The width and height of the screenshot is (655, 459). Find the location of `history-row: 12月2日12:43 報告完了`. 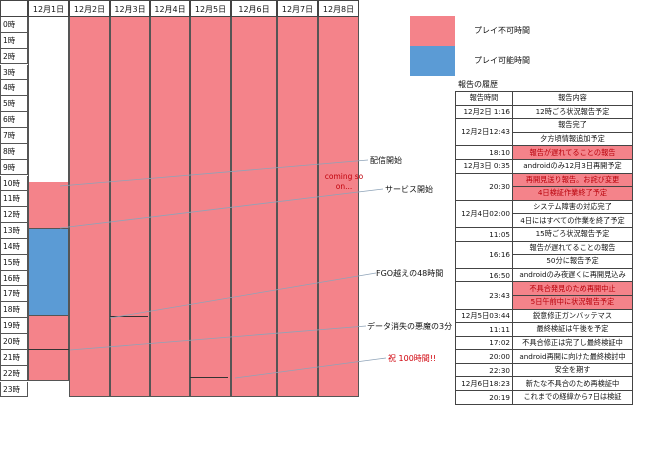

history-row: 12月2日12:43 報告完了 is located at coordinates (544, 132).